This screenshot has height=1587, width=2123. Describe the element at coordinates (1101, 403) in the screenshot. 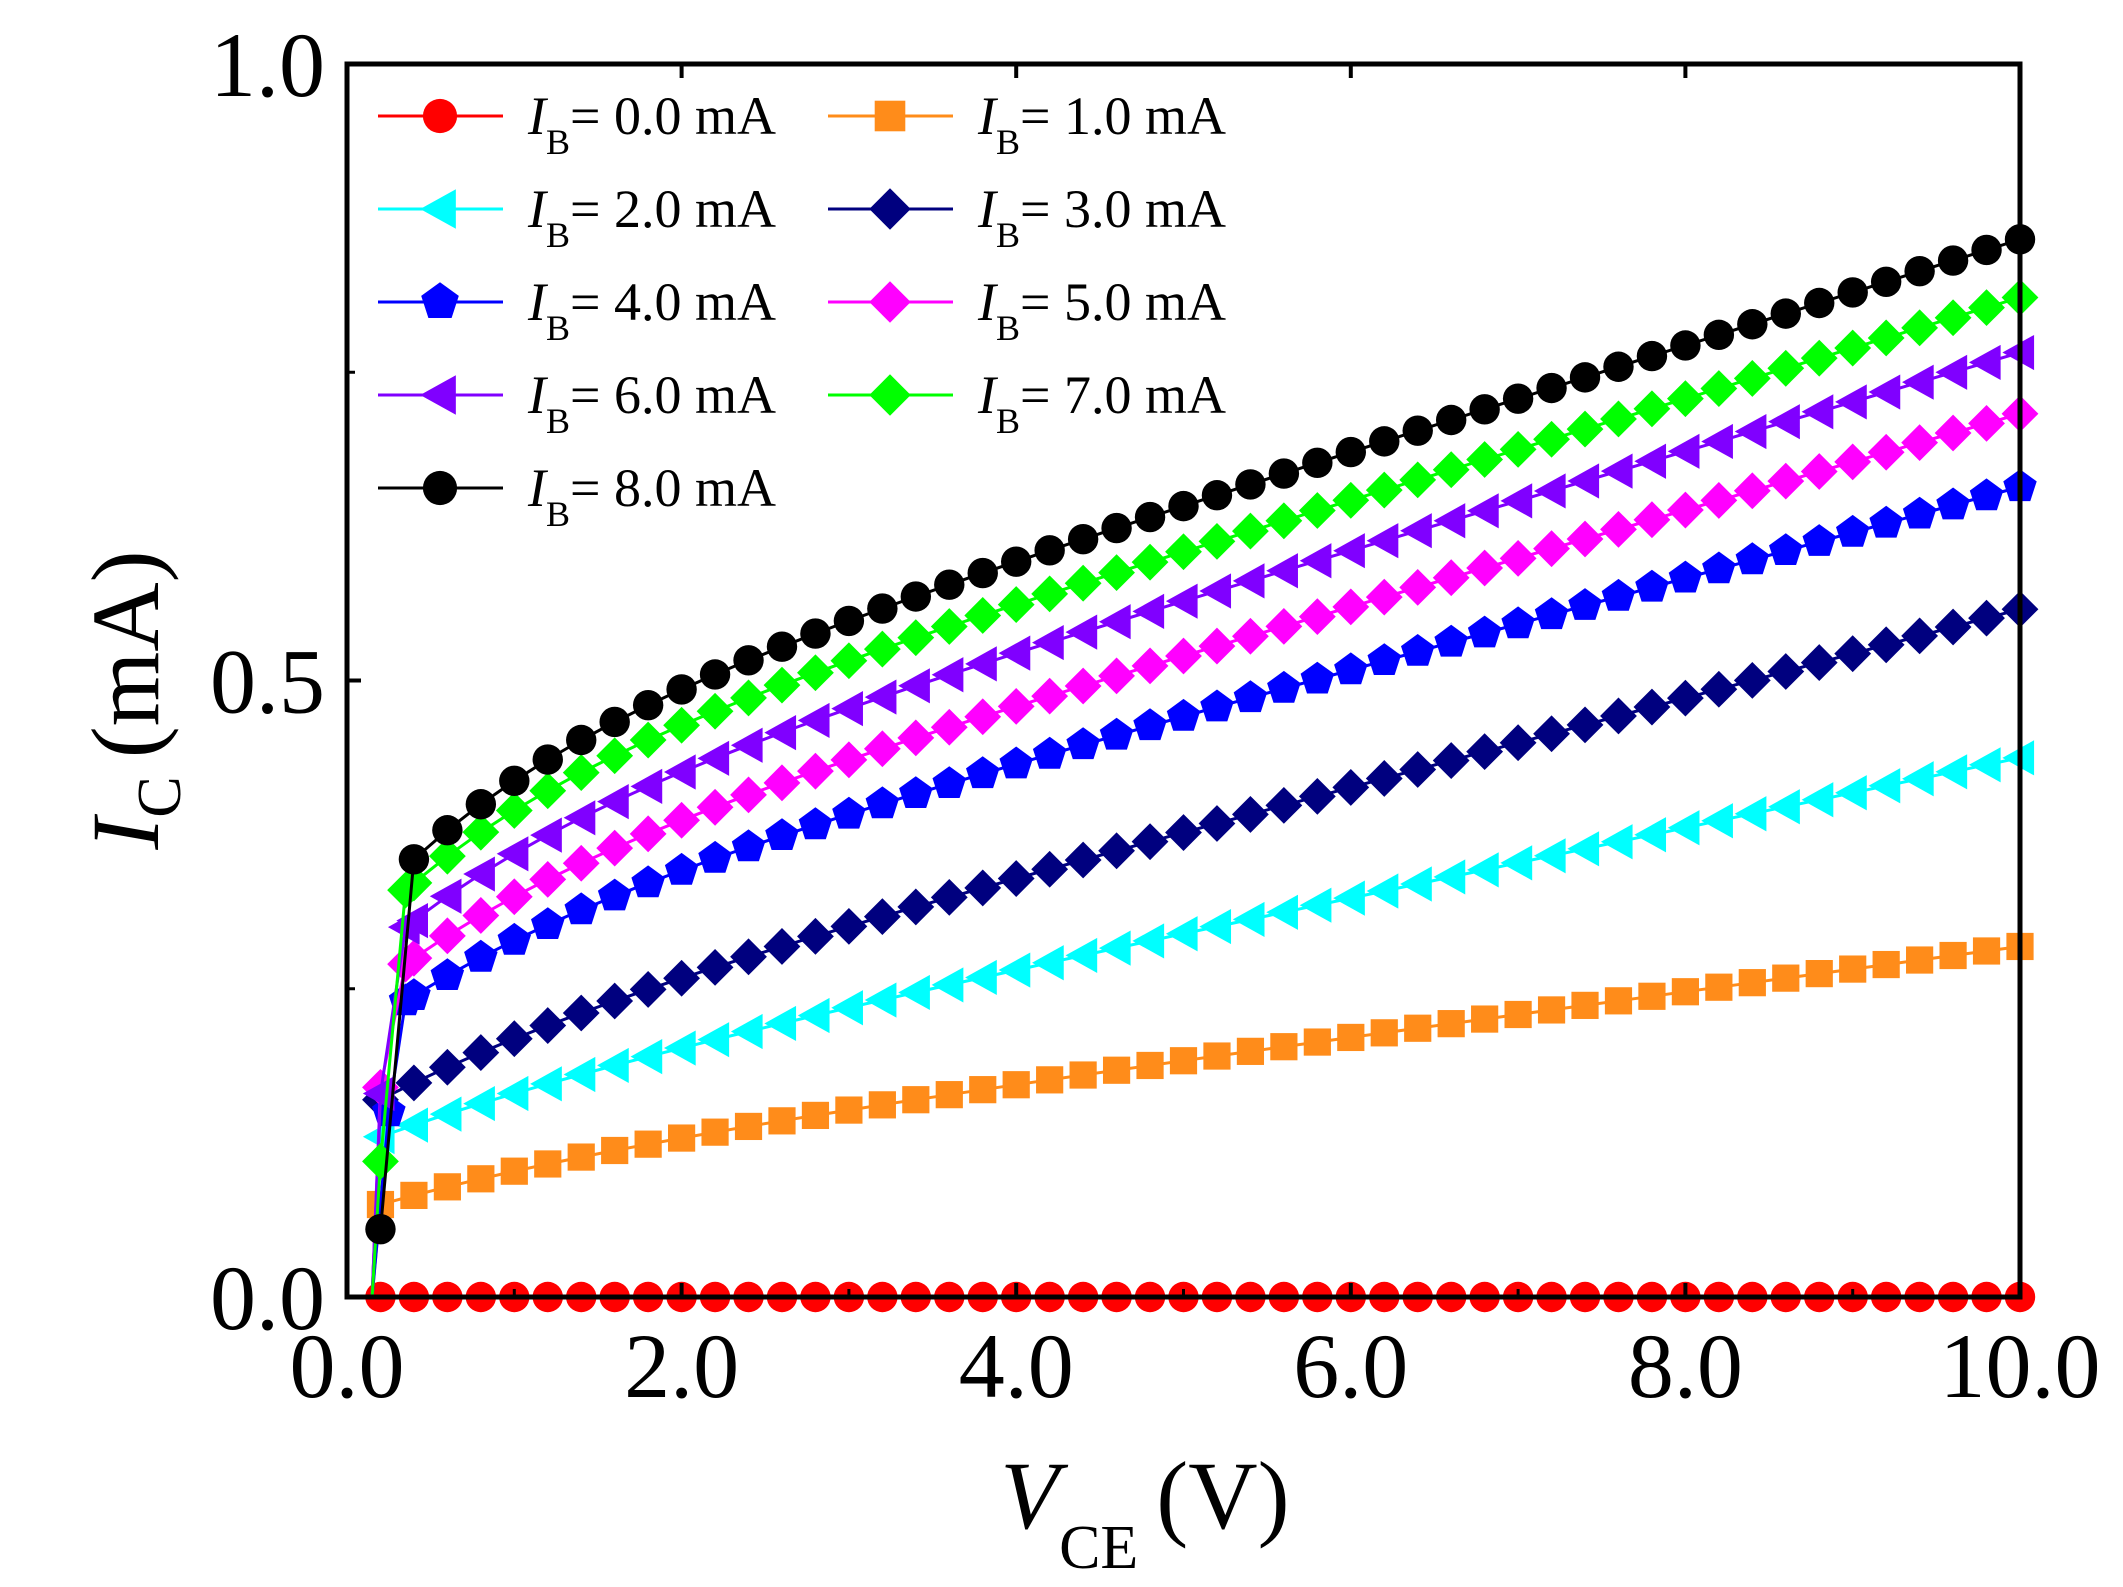

I see `legend-label: IB= 7.0 mA` at that location.